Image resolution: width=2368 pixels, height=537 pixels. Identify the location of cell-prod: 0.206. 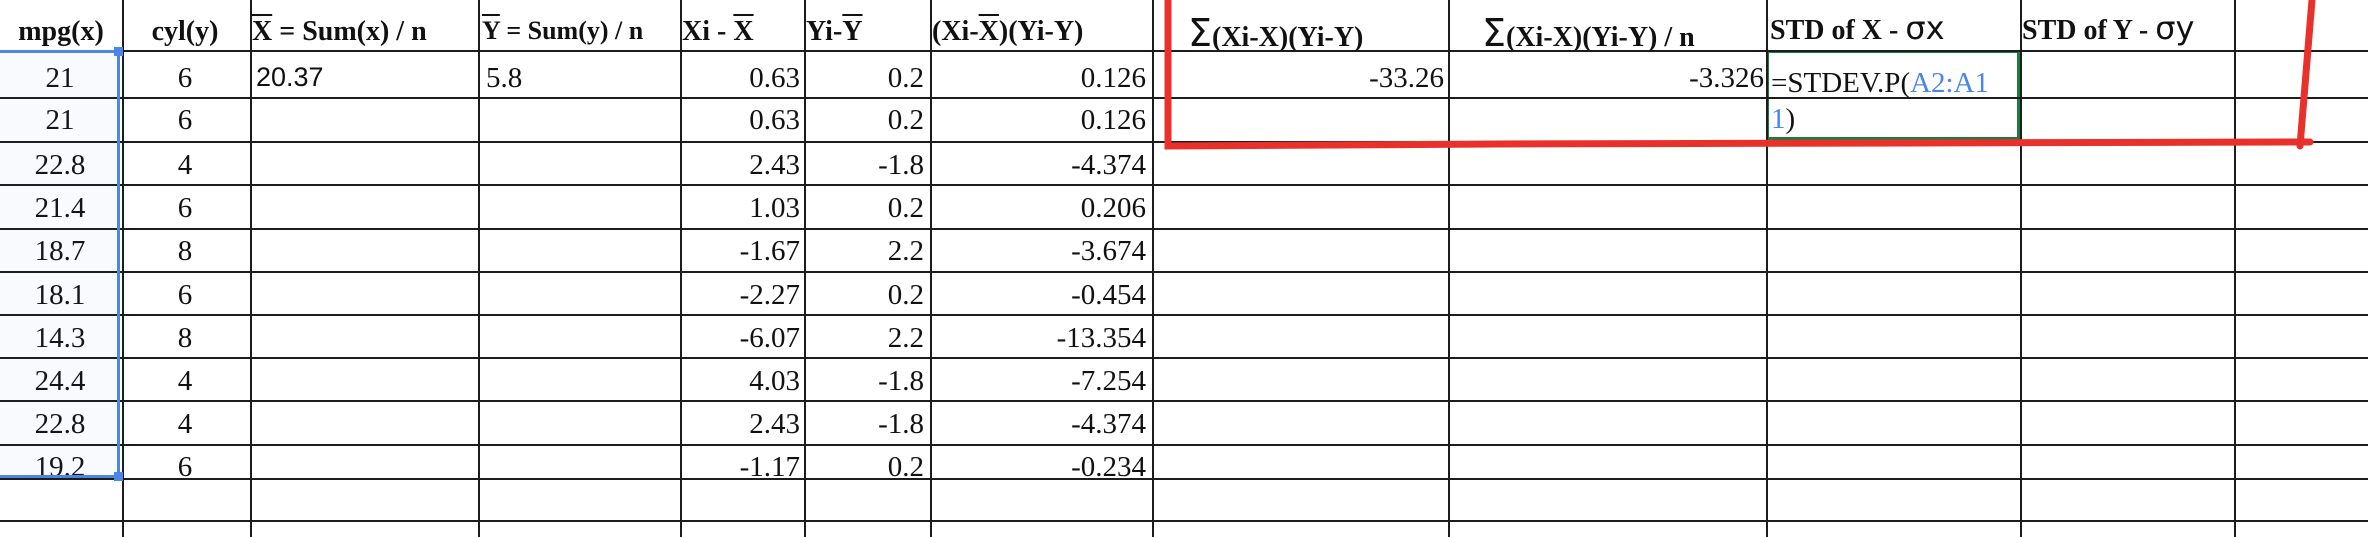
(1113, 208).